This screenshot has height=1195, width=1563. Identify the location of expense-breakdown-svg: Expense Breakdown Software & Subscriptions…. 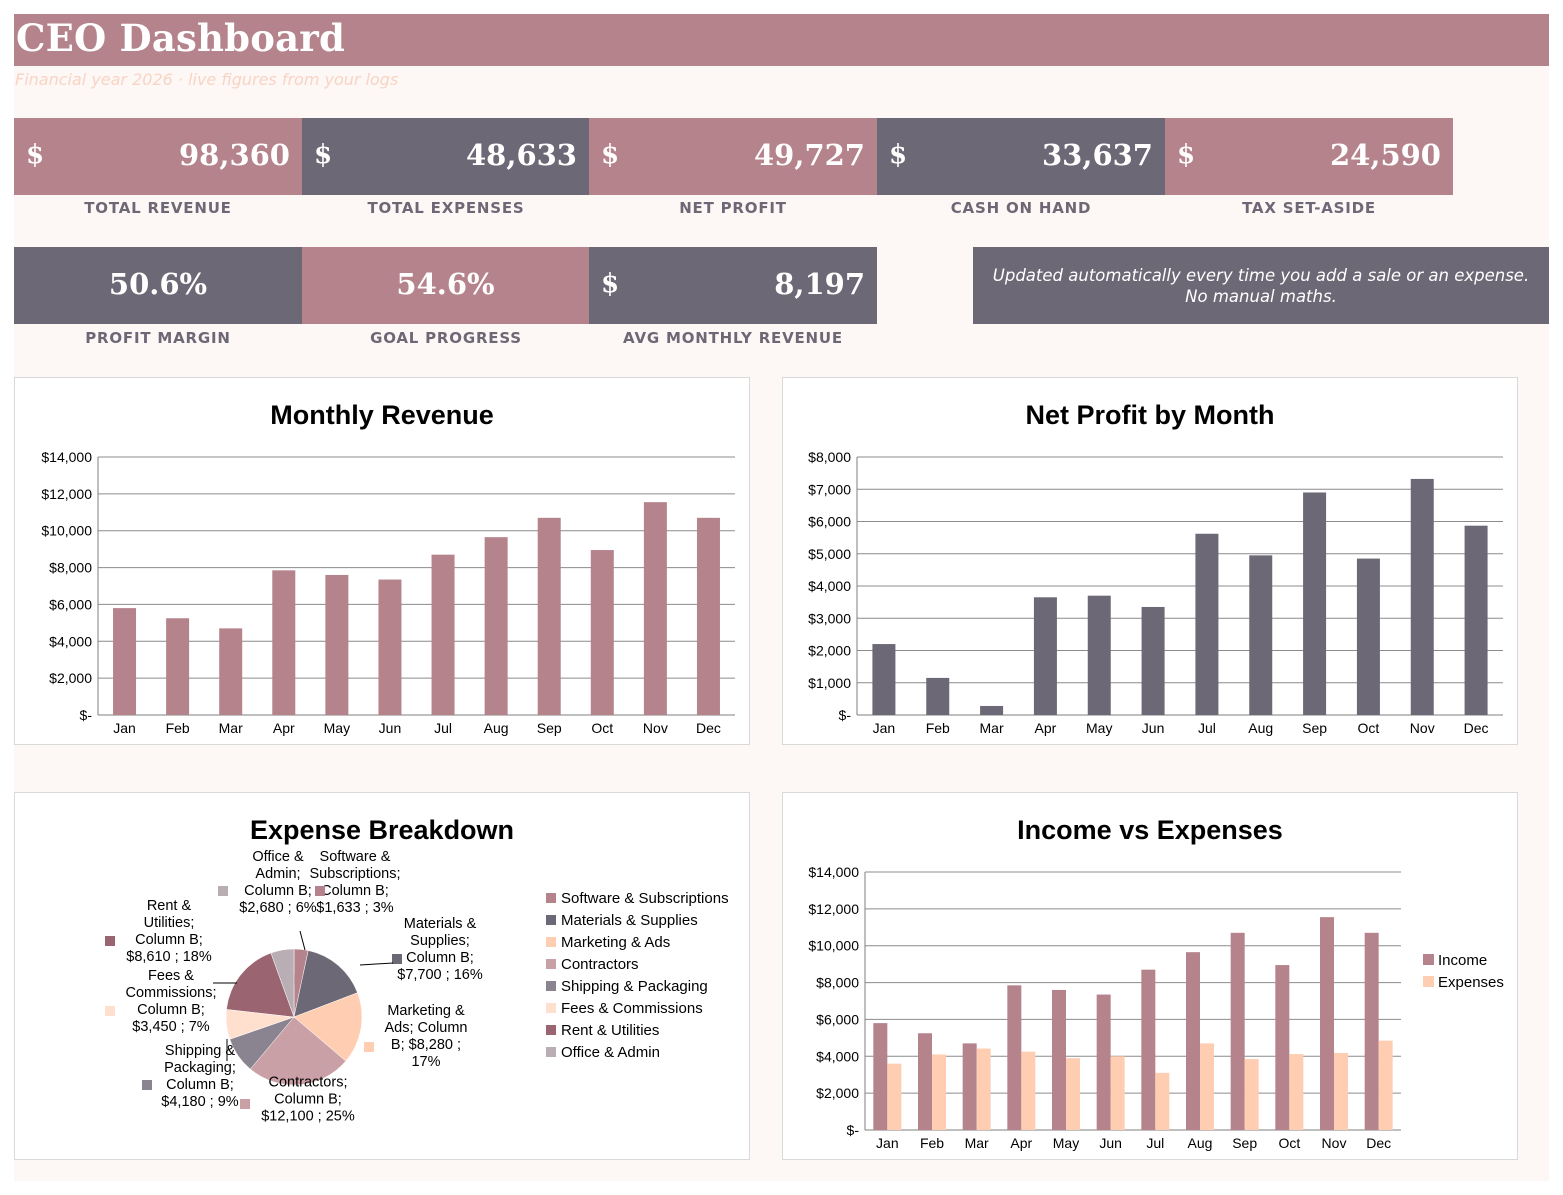
(417, 970).